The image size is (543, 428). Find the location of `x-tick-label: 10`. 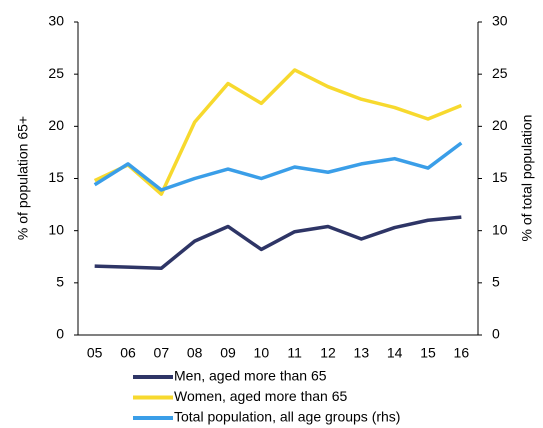

x-tick-label: 10 is located at coordinates (262, 353).